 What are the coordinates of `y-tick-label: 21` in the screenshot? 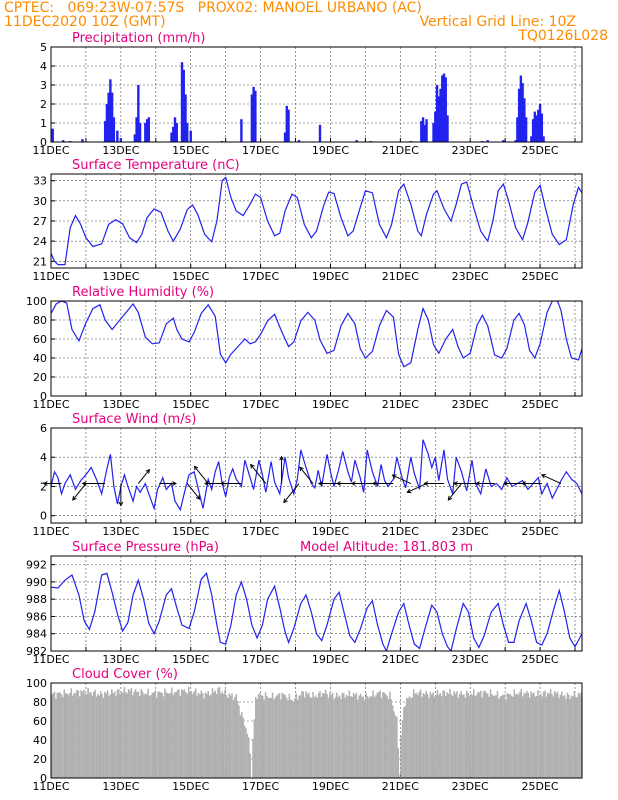 It's located at (40, 261).